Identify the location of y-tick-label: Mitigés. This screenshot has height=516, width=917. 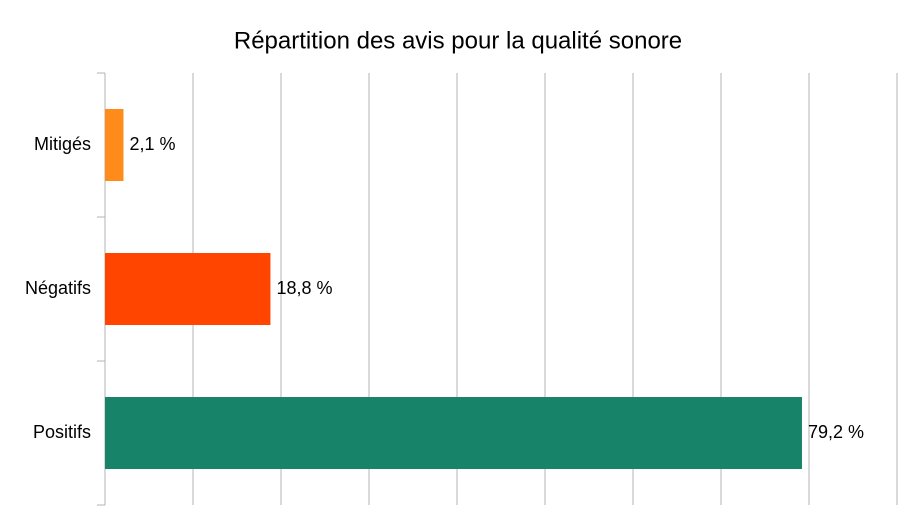
(62, 144).